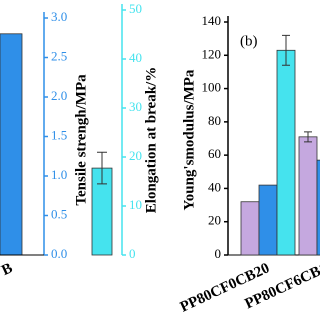 The height and width of the screenshot is (320, 320). What do you see at coordinates (135, 106) in the screenshot?
I see `y-tick-label: 30` at bounding box center [135, 106].